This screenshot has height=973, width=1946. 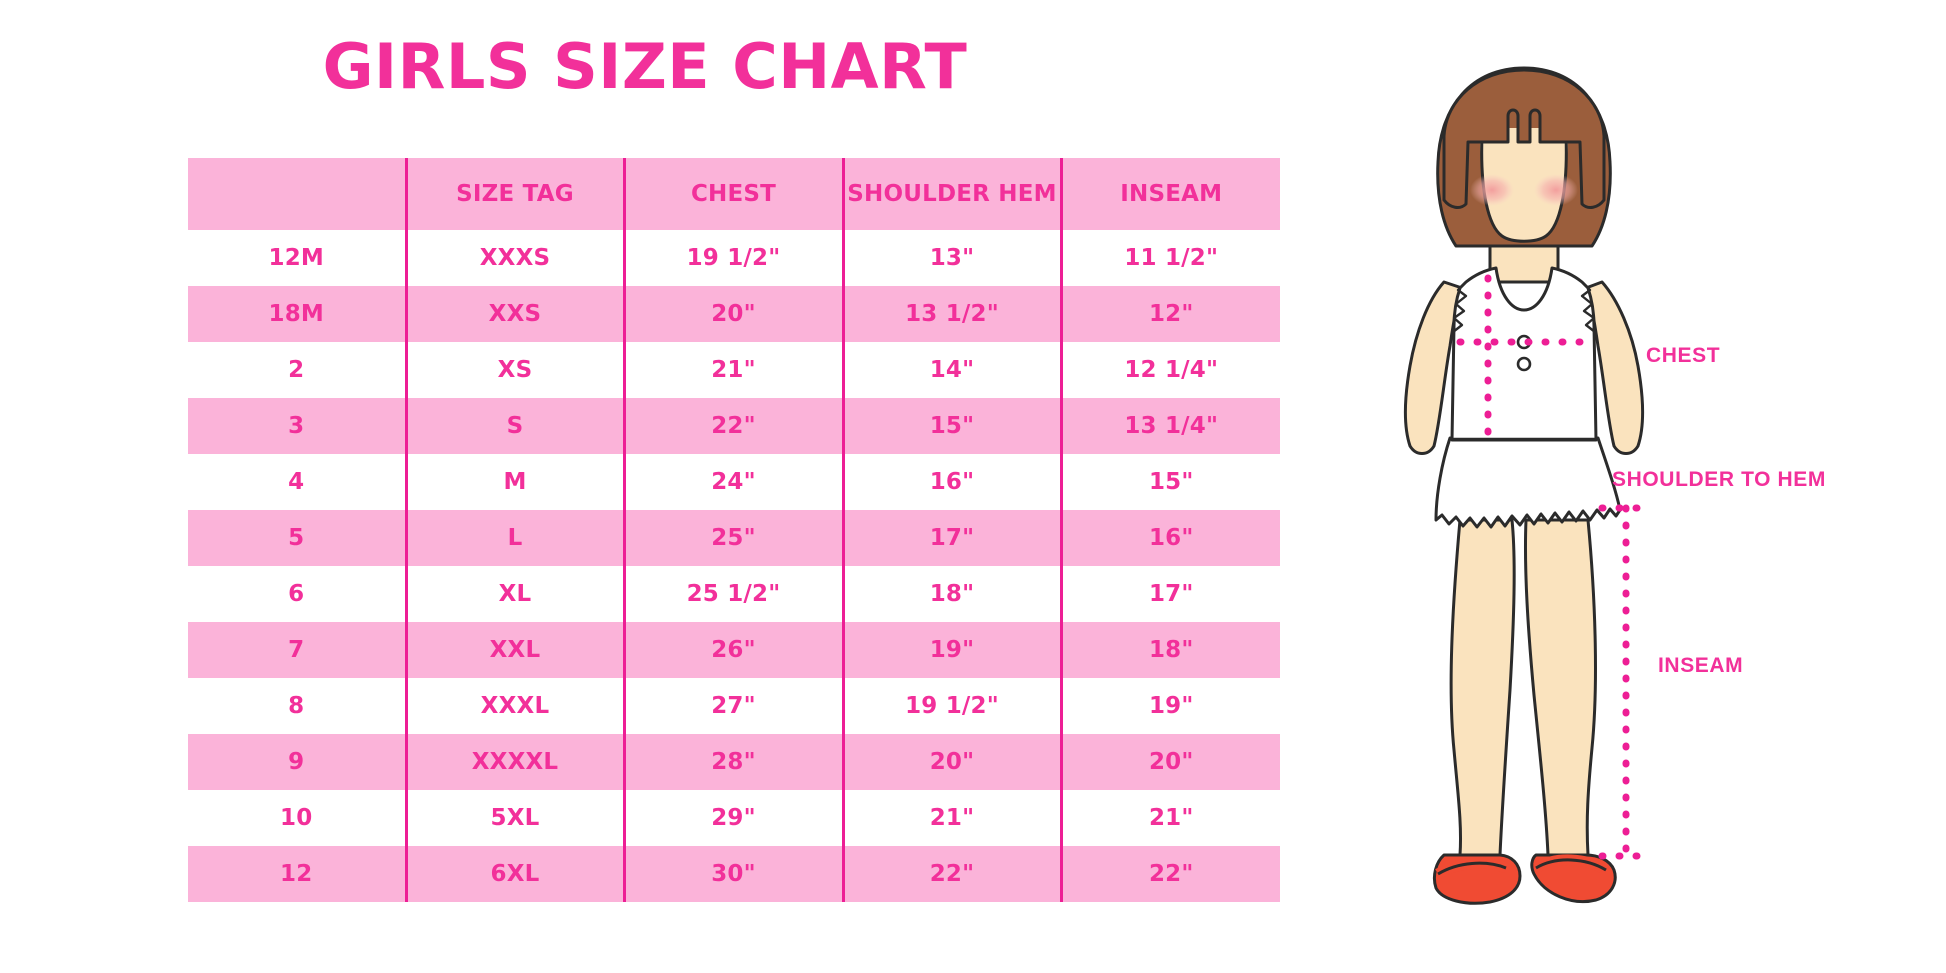 I want to click on cell-size: 9, so click(x=297, y=762).